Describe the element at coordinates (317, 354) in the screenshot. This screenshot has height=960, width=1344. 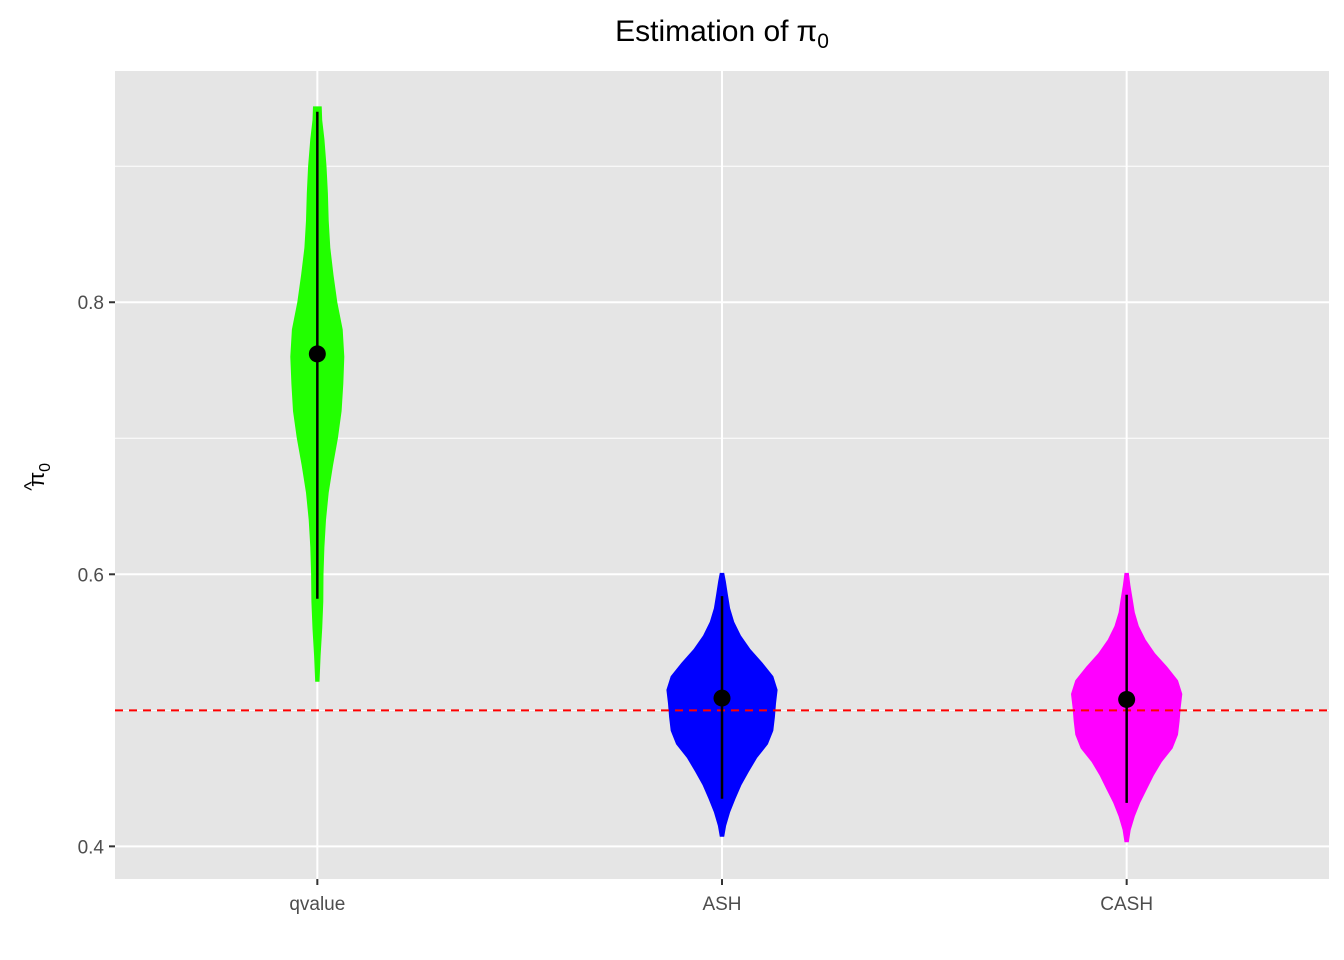
I see `median-point-qvalue` at that location.